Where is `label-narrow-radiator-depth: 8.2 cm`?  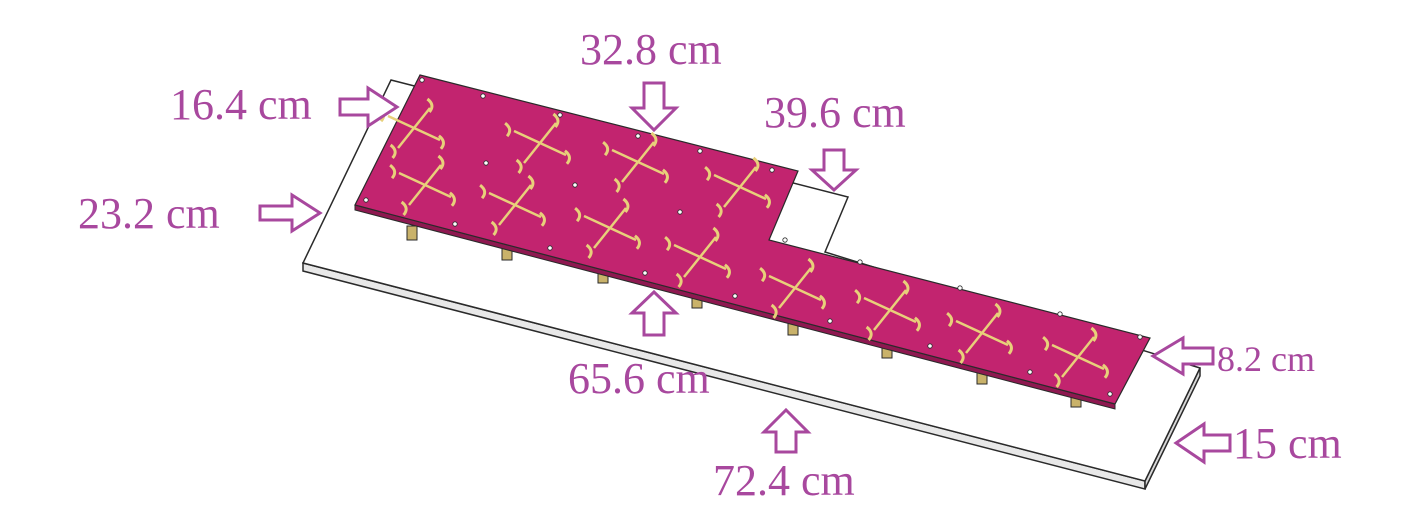
label-narrow-radiator-depth: 8.2 cm is located at coordinates (1266, 359).